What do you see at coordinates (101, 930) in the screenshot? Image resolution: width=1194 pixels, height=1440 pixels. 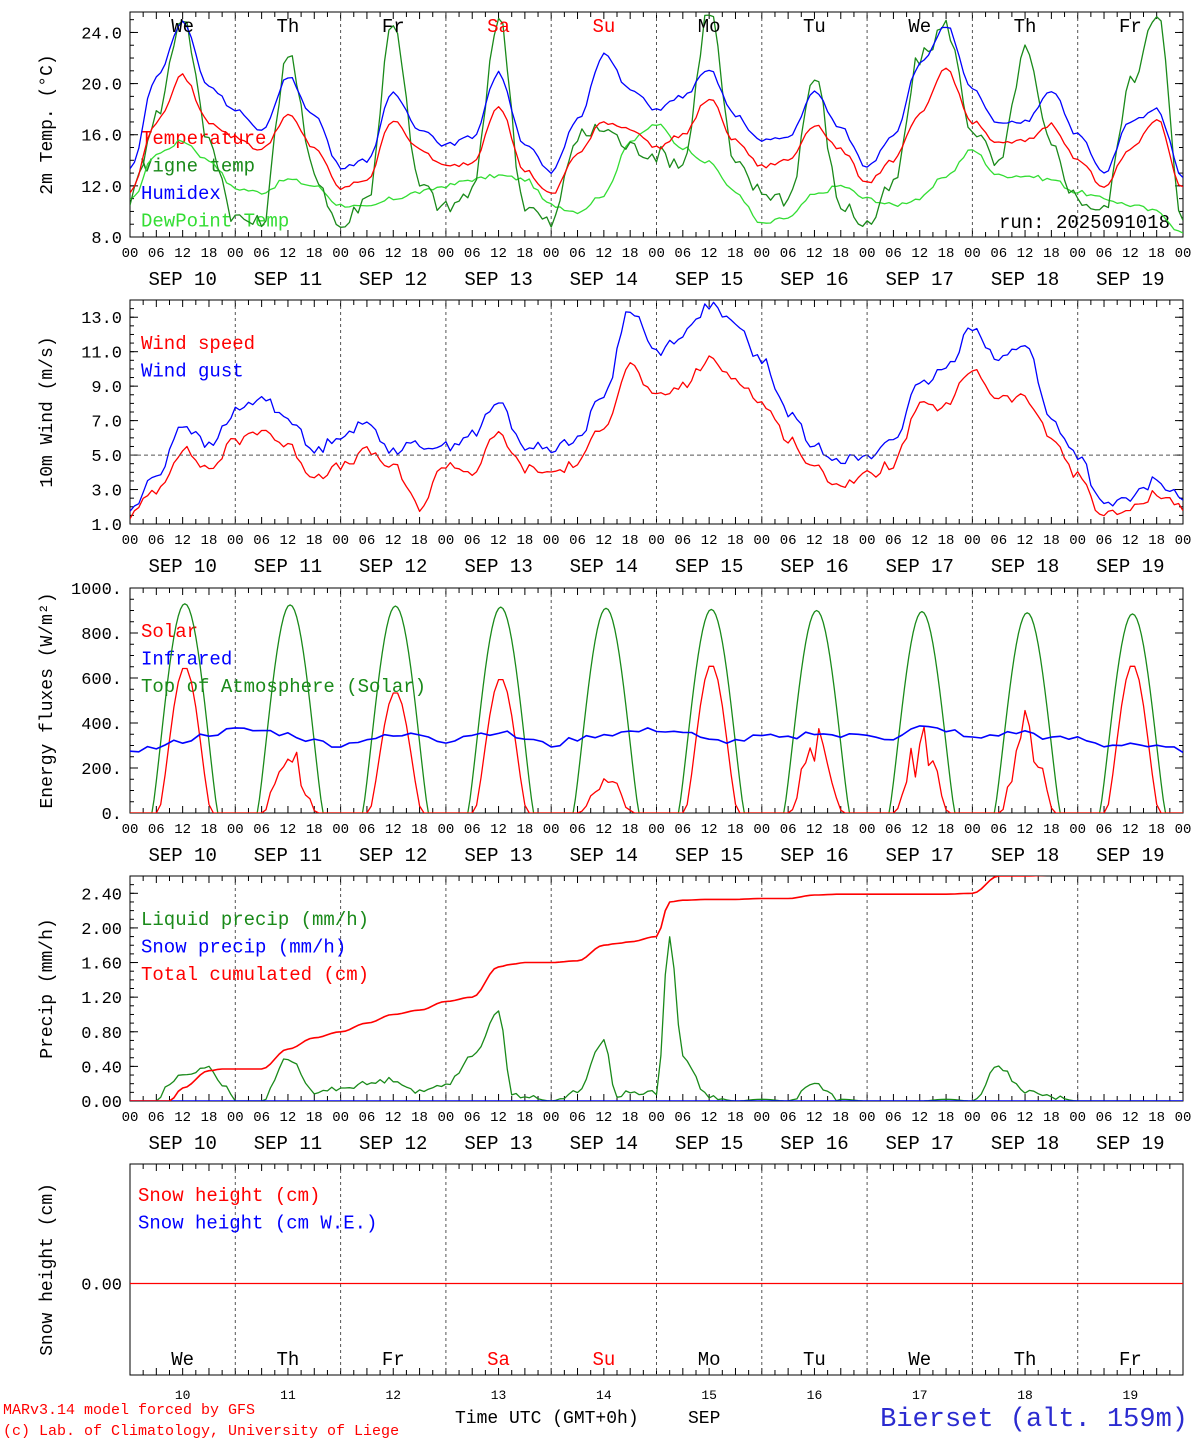 I see `y-tick-label: 2.00` at bounding box center [101, 930].